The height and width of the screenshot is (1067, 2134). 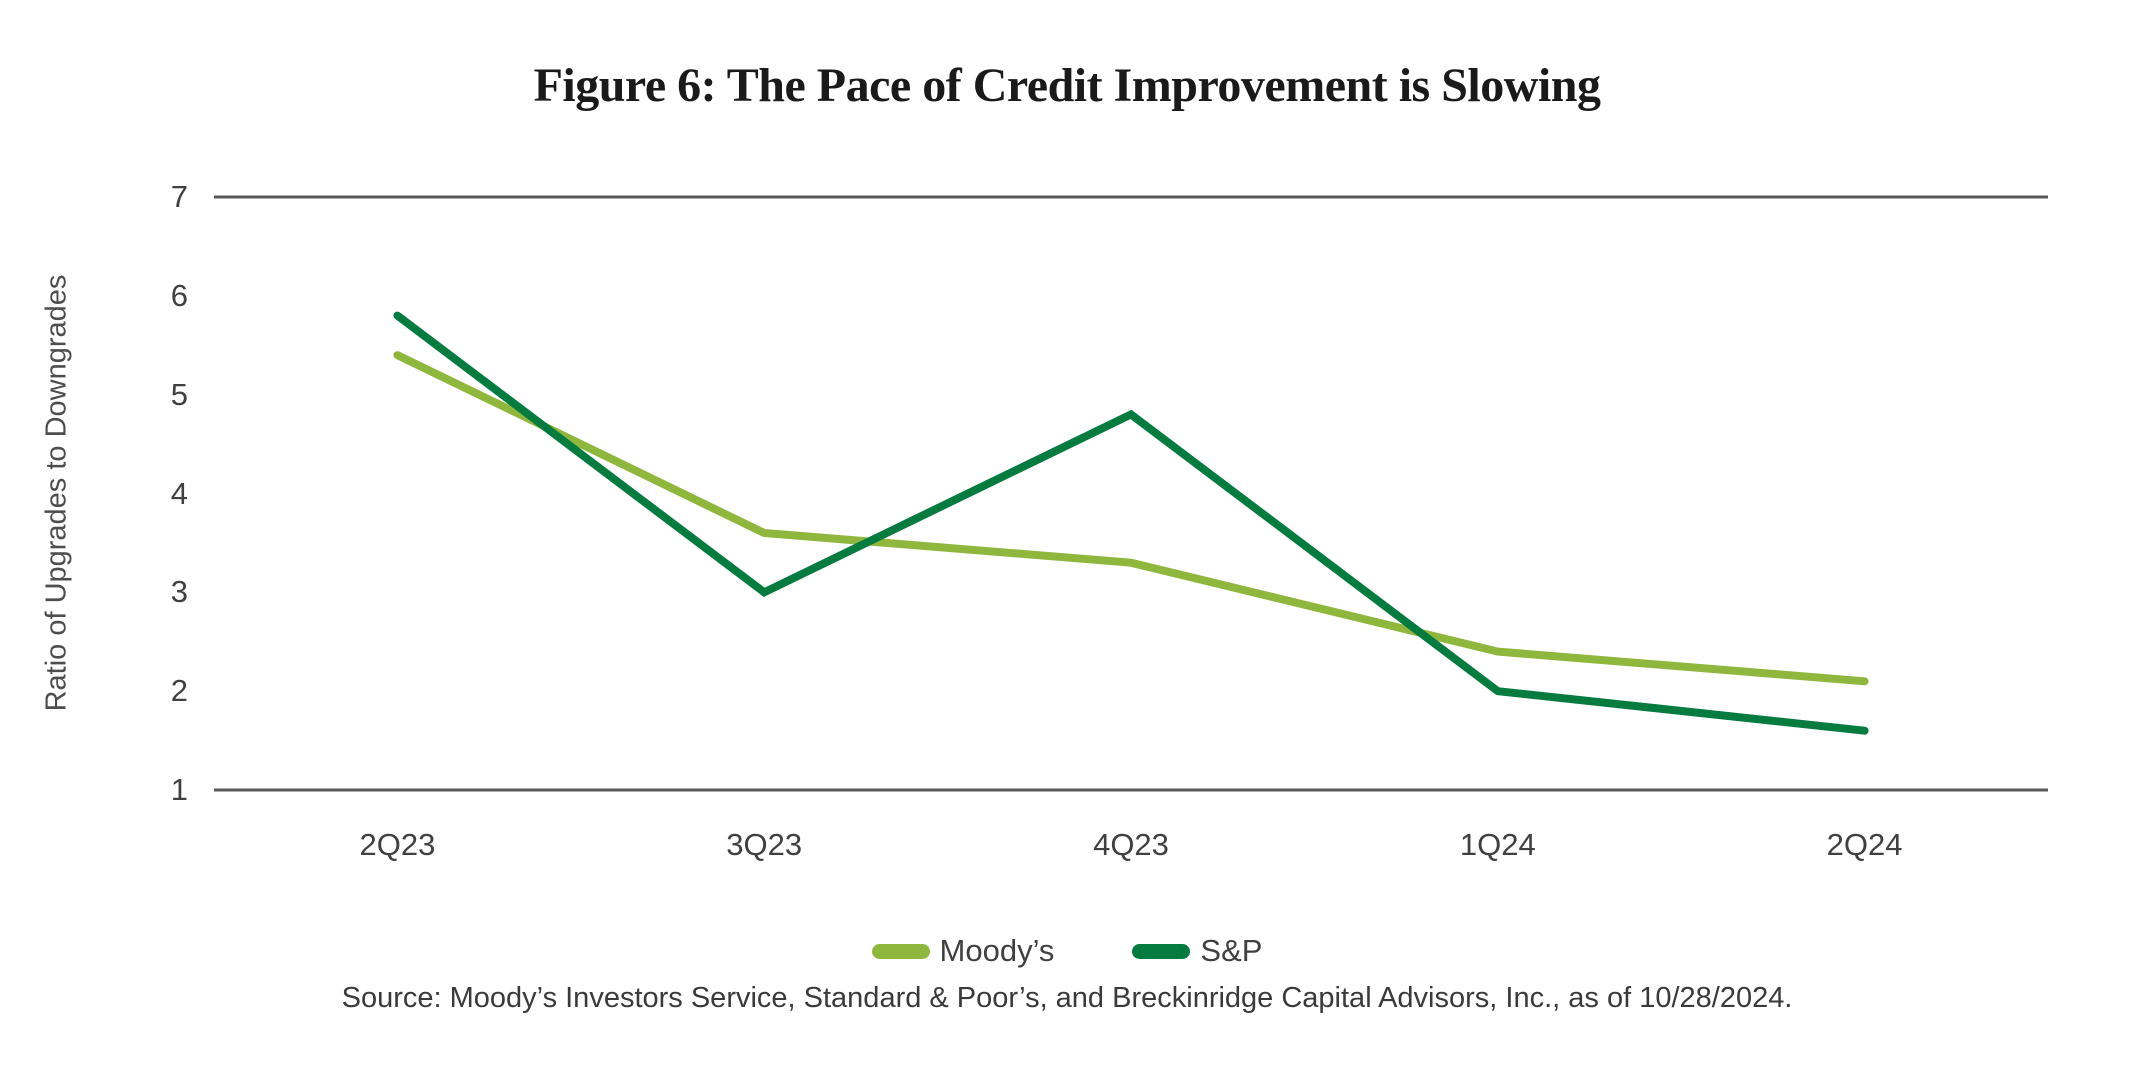 What do you see at coordinates (397, 844) in the screenshot?
I see `x-tick-label: 2Q23` at bounding box center [397, 844].